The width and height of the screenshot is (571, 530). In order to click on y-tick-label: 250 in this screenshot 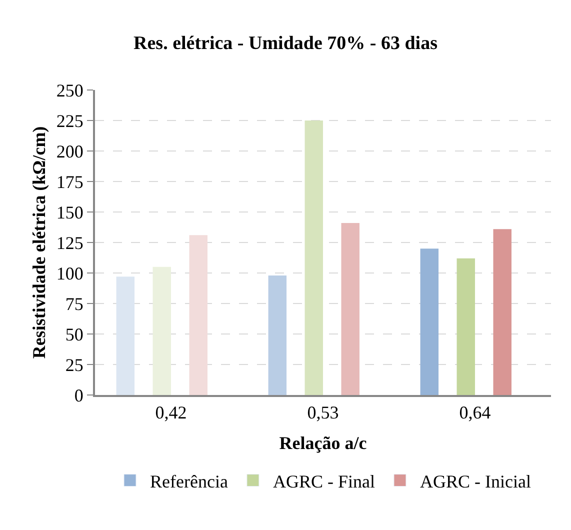, I will do `click(70, 90)`.